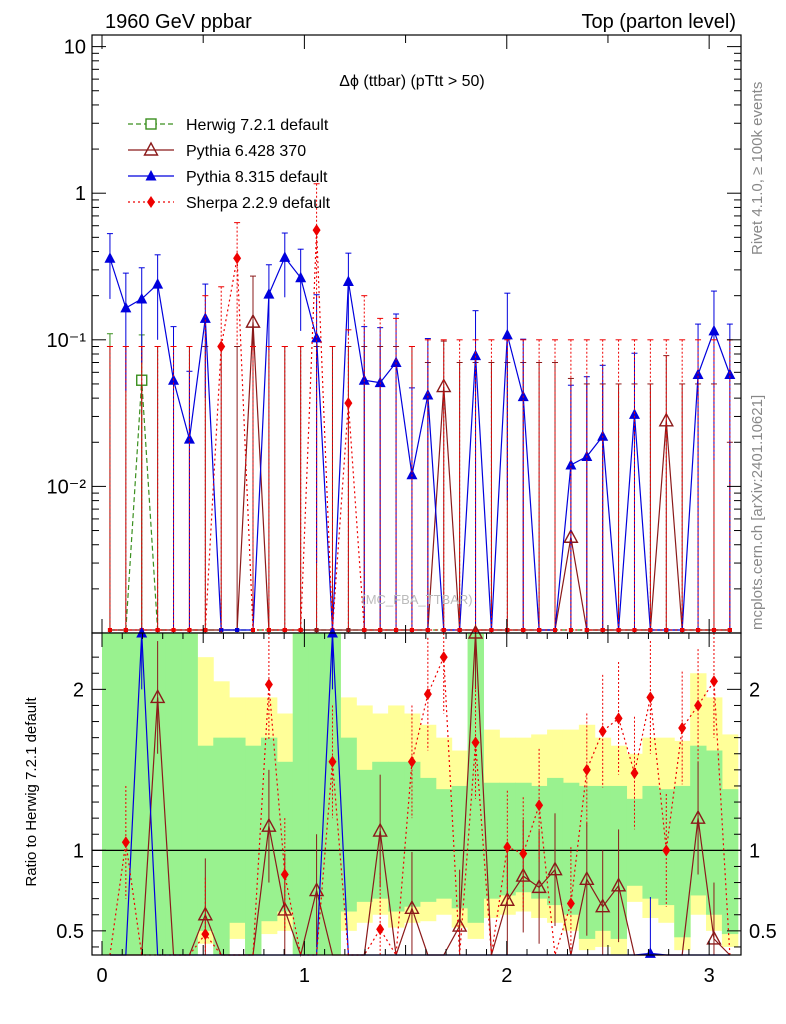 This screenshot has width=786, height=1024. Describe the element at coordinates (70, 932) in the screenshot. I see `ratio-y-tick-label: 0.5` at that location.